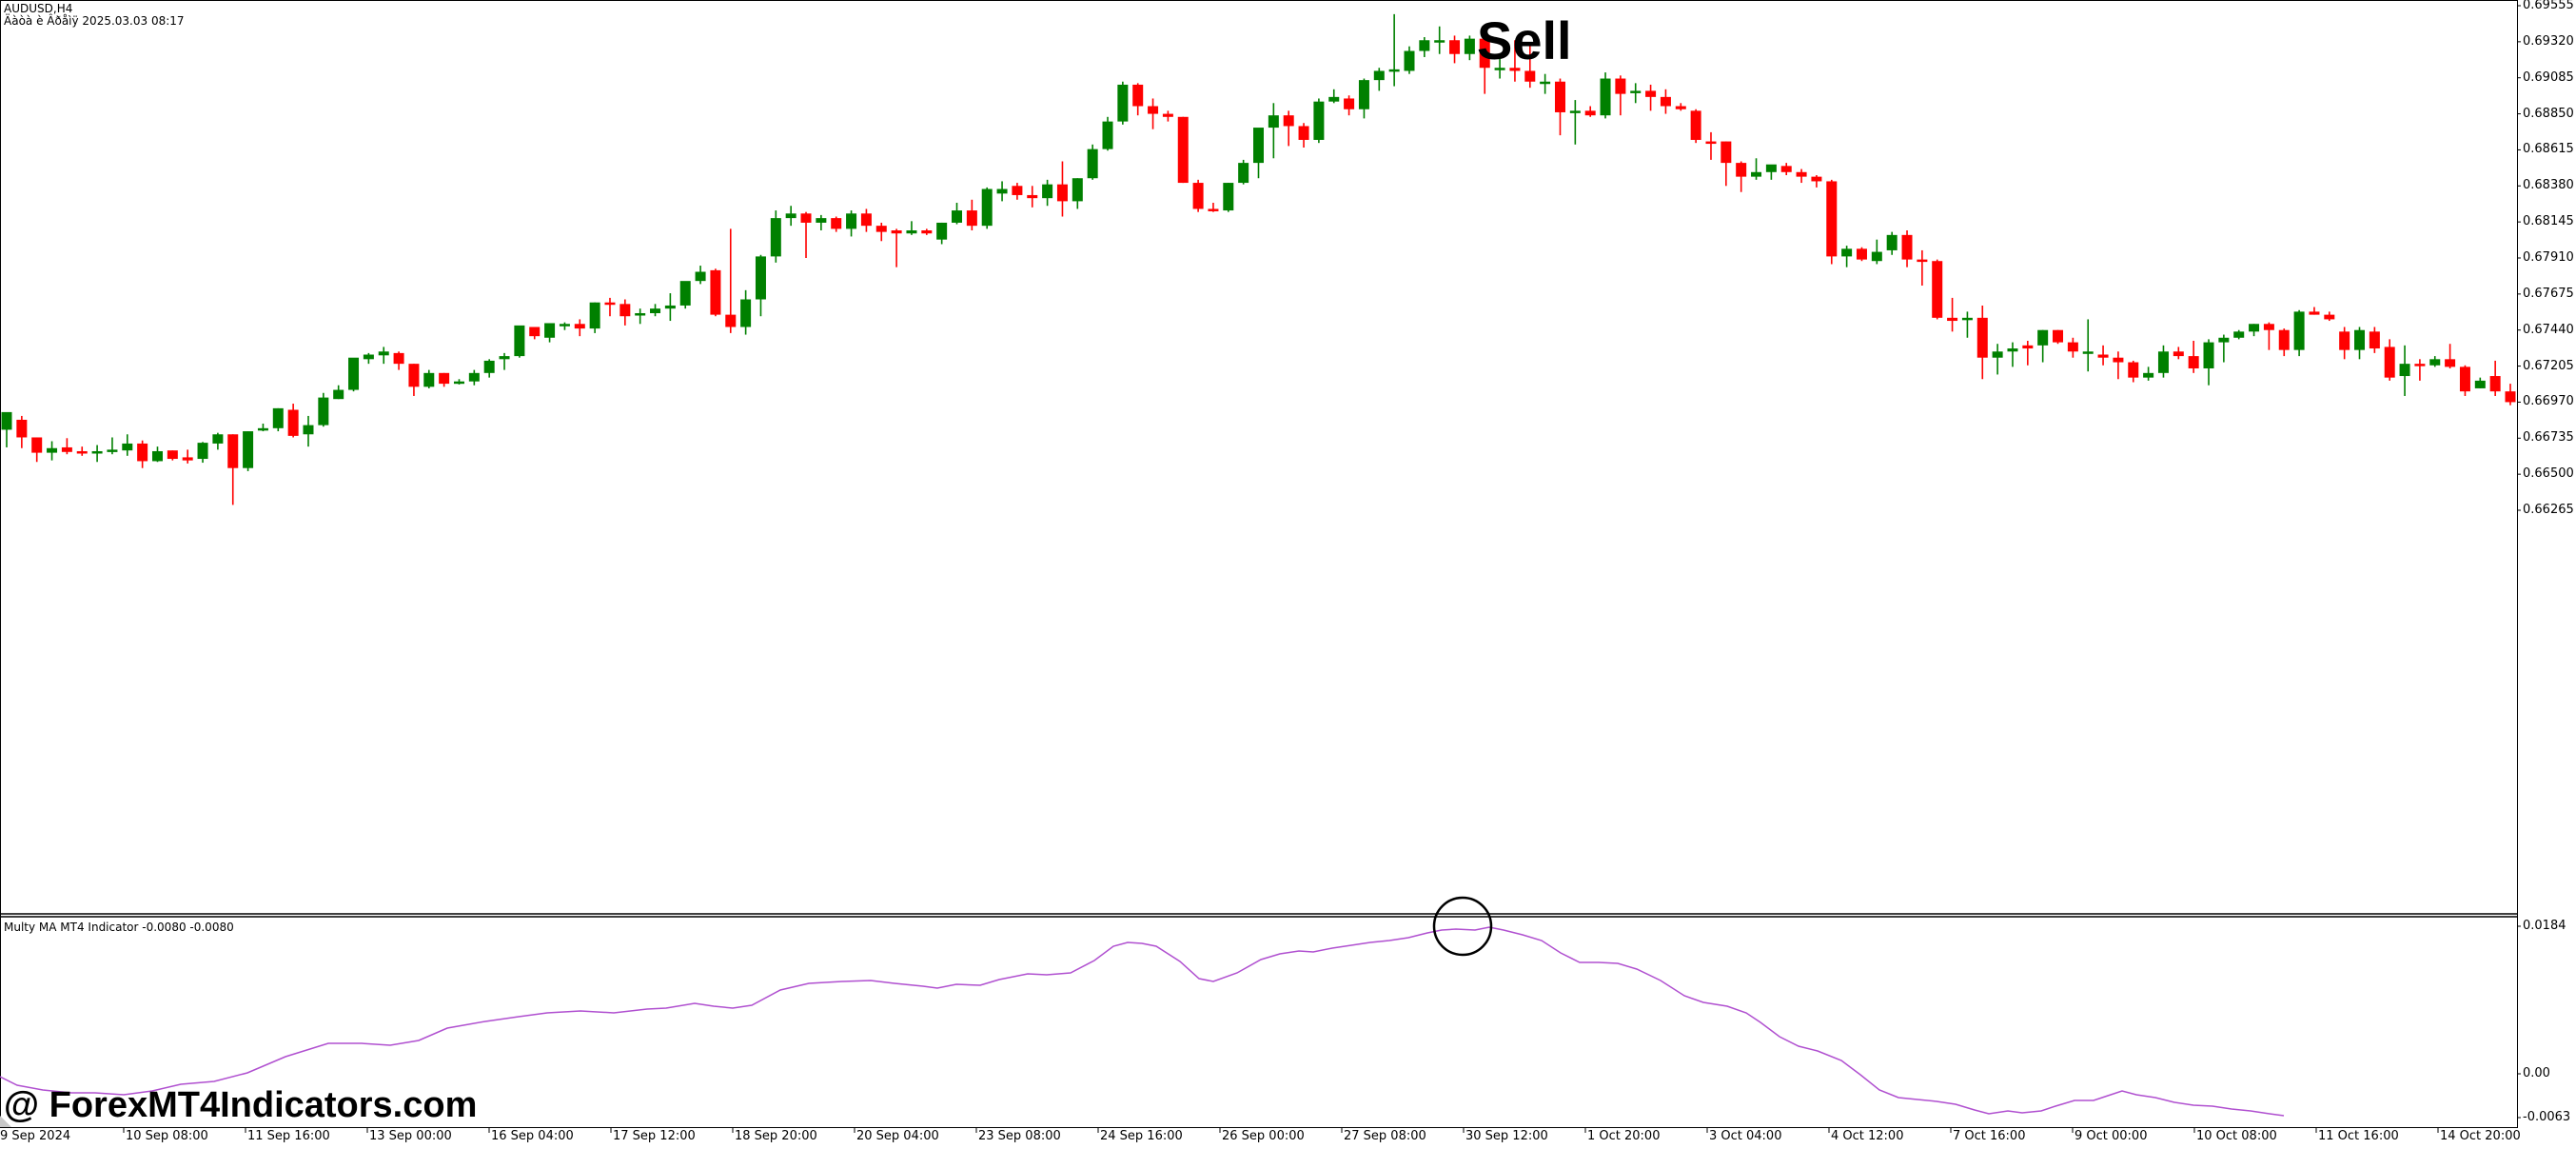  What do you see at coordinates (288, 1136) in the screenshot?
I see `time-tick-label: 11 Sep 16:00` at bounding box center [288, 1136].